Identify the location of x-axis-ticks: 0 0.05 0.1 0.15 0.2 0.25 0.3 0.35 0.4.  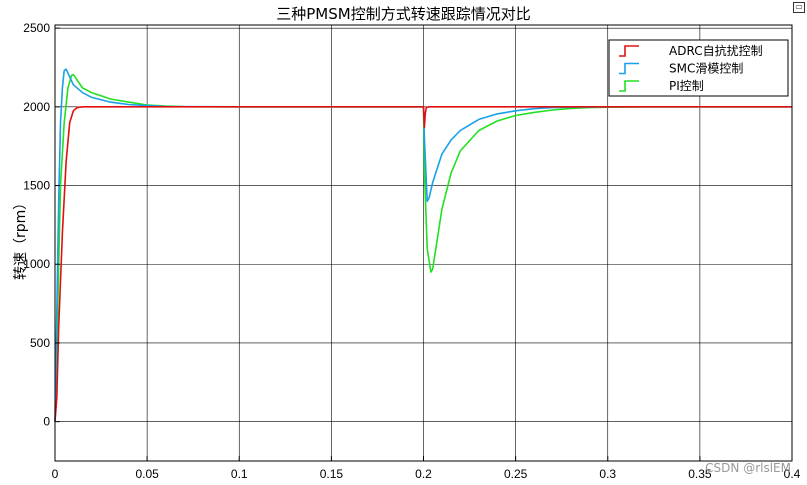
(426, 468).